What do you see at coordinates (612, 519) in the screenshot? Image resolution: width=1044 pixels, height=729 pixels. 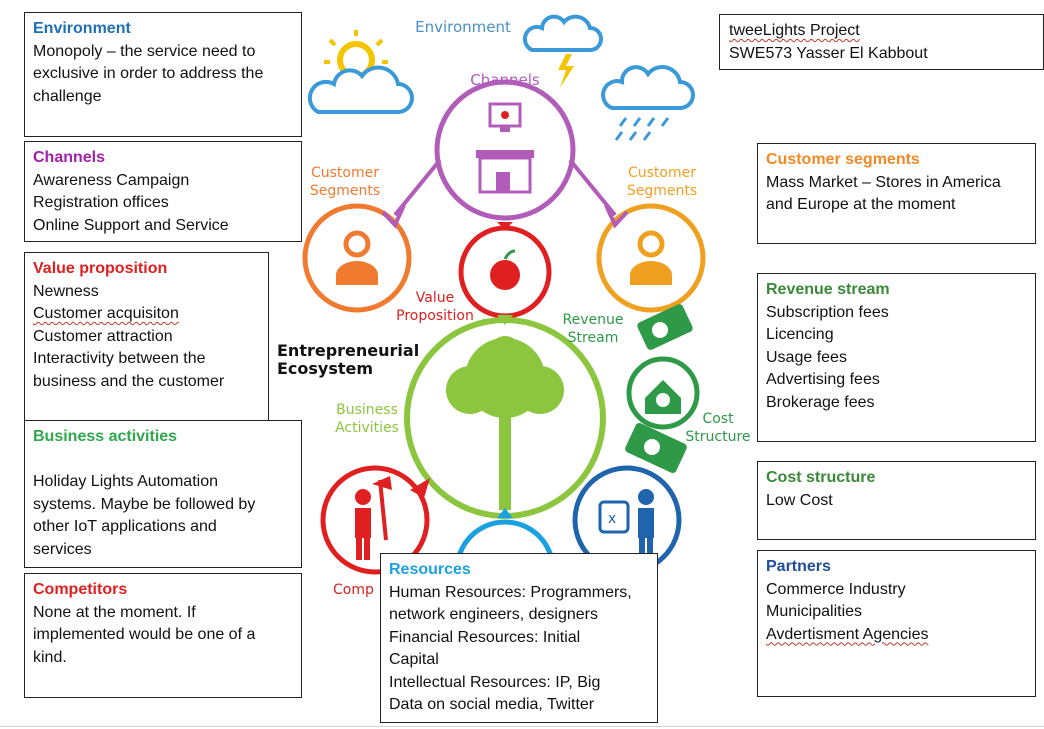 I see `svg-text: x` at bounding box center [612, 519].